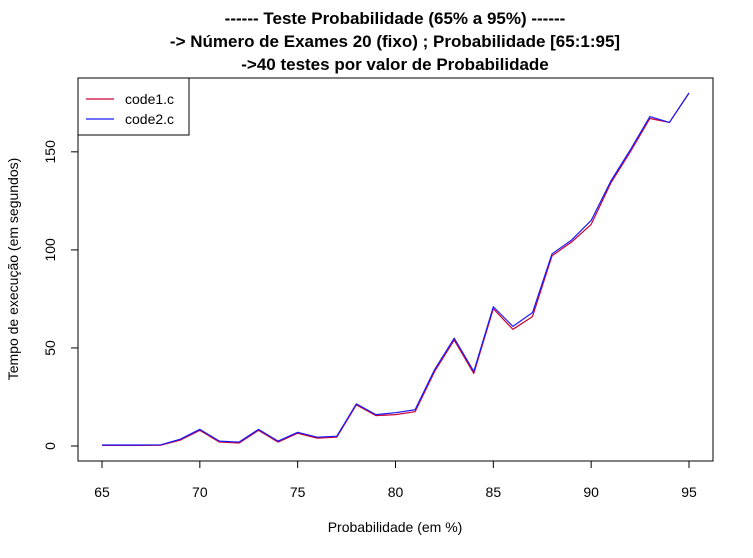 Image resolution: width=753 pixels, height=558 pixels. I want to click on legend: code1.c code2.c, so click(133, 106).